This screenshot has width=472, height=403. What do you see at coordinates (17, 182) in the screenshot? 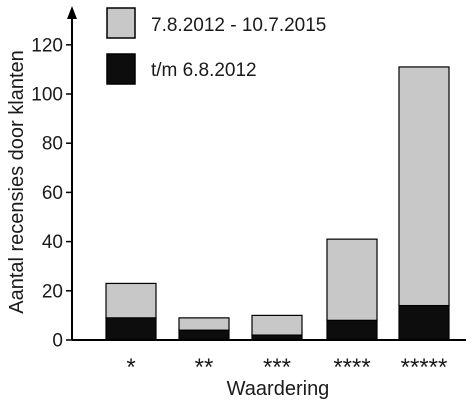
I see `y-axis-title: Aantal recensies door klanten` at bounding box center [17, 182].